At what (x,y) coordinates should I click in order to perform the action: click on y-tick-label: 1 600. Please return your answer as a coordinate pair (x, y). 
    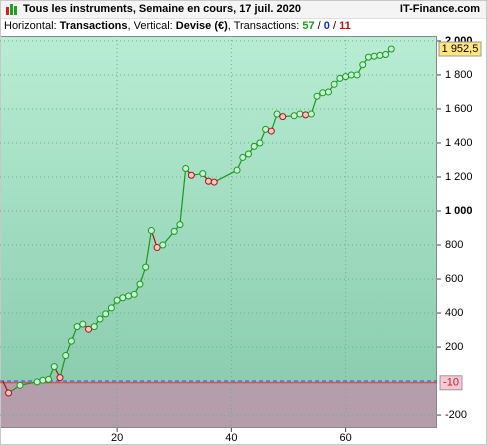
    Looking at the image, I should click on (459, 109).